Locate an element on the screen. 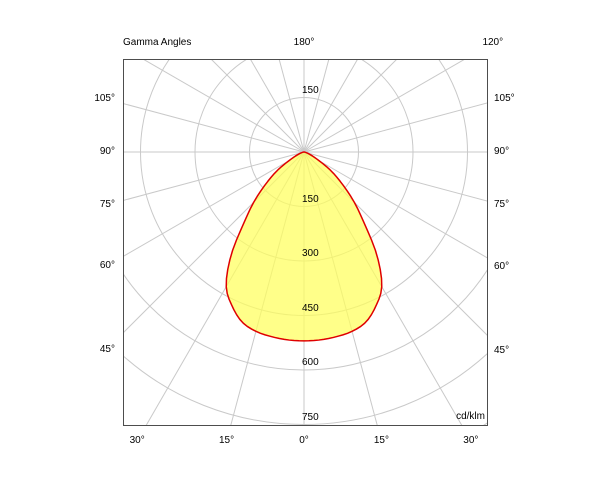 This screenshot has height=486, width=600. gamma-tick-left-105: 105° is located at coordinates (104, 98).